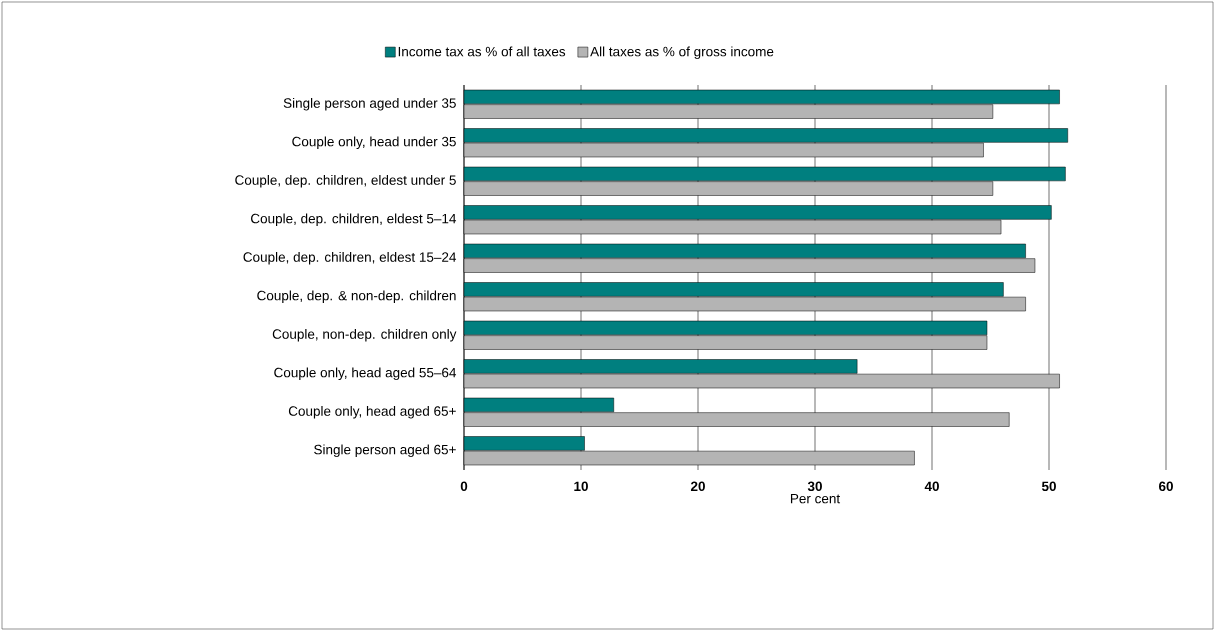 This screenshot has height=631, width=1215. I want to click on x-tick-label: 40, so click(931, 486).